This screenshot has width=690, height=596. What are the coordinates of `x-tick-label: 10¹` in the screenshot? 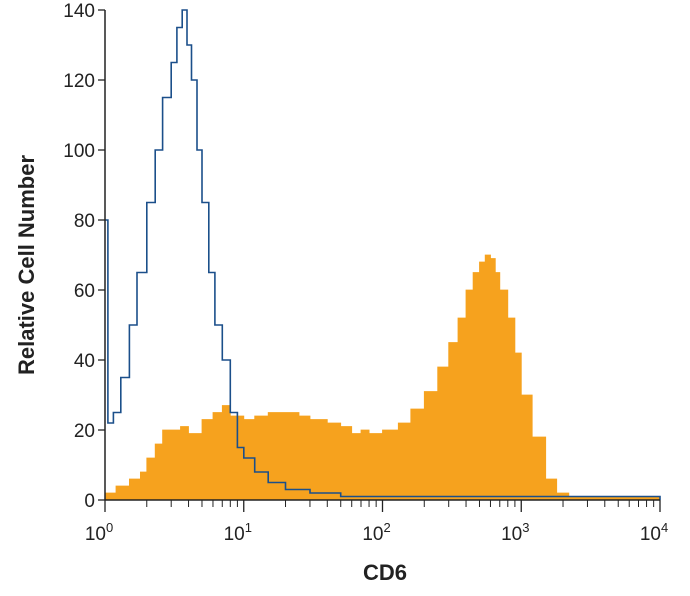 It's located at (238, 532).